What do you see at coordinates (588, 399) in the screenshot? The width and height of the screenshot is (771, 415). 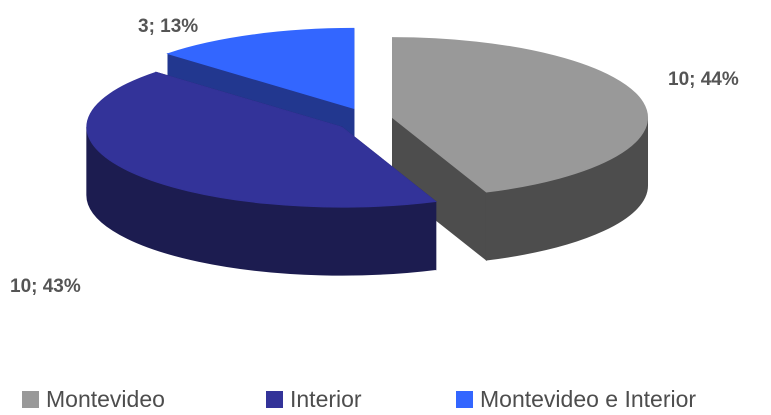 I see `legend-label: Montevideo e Interior` at bounding box center [588, 399].